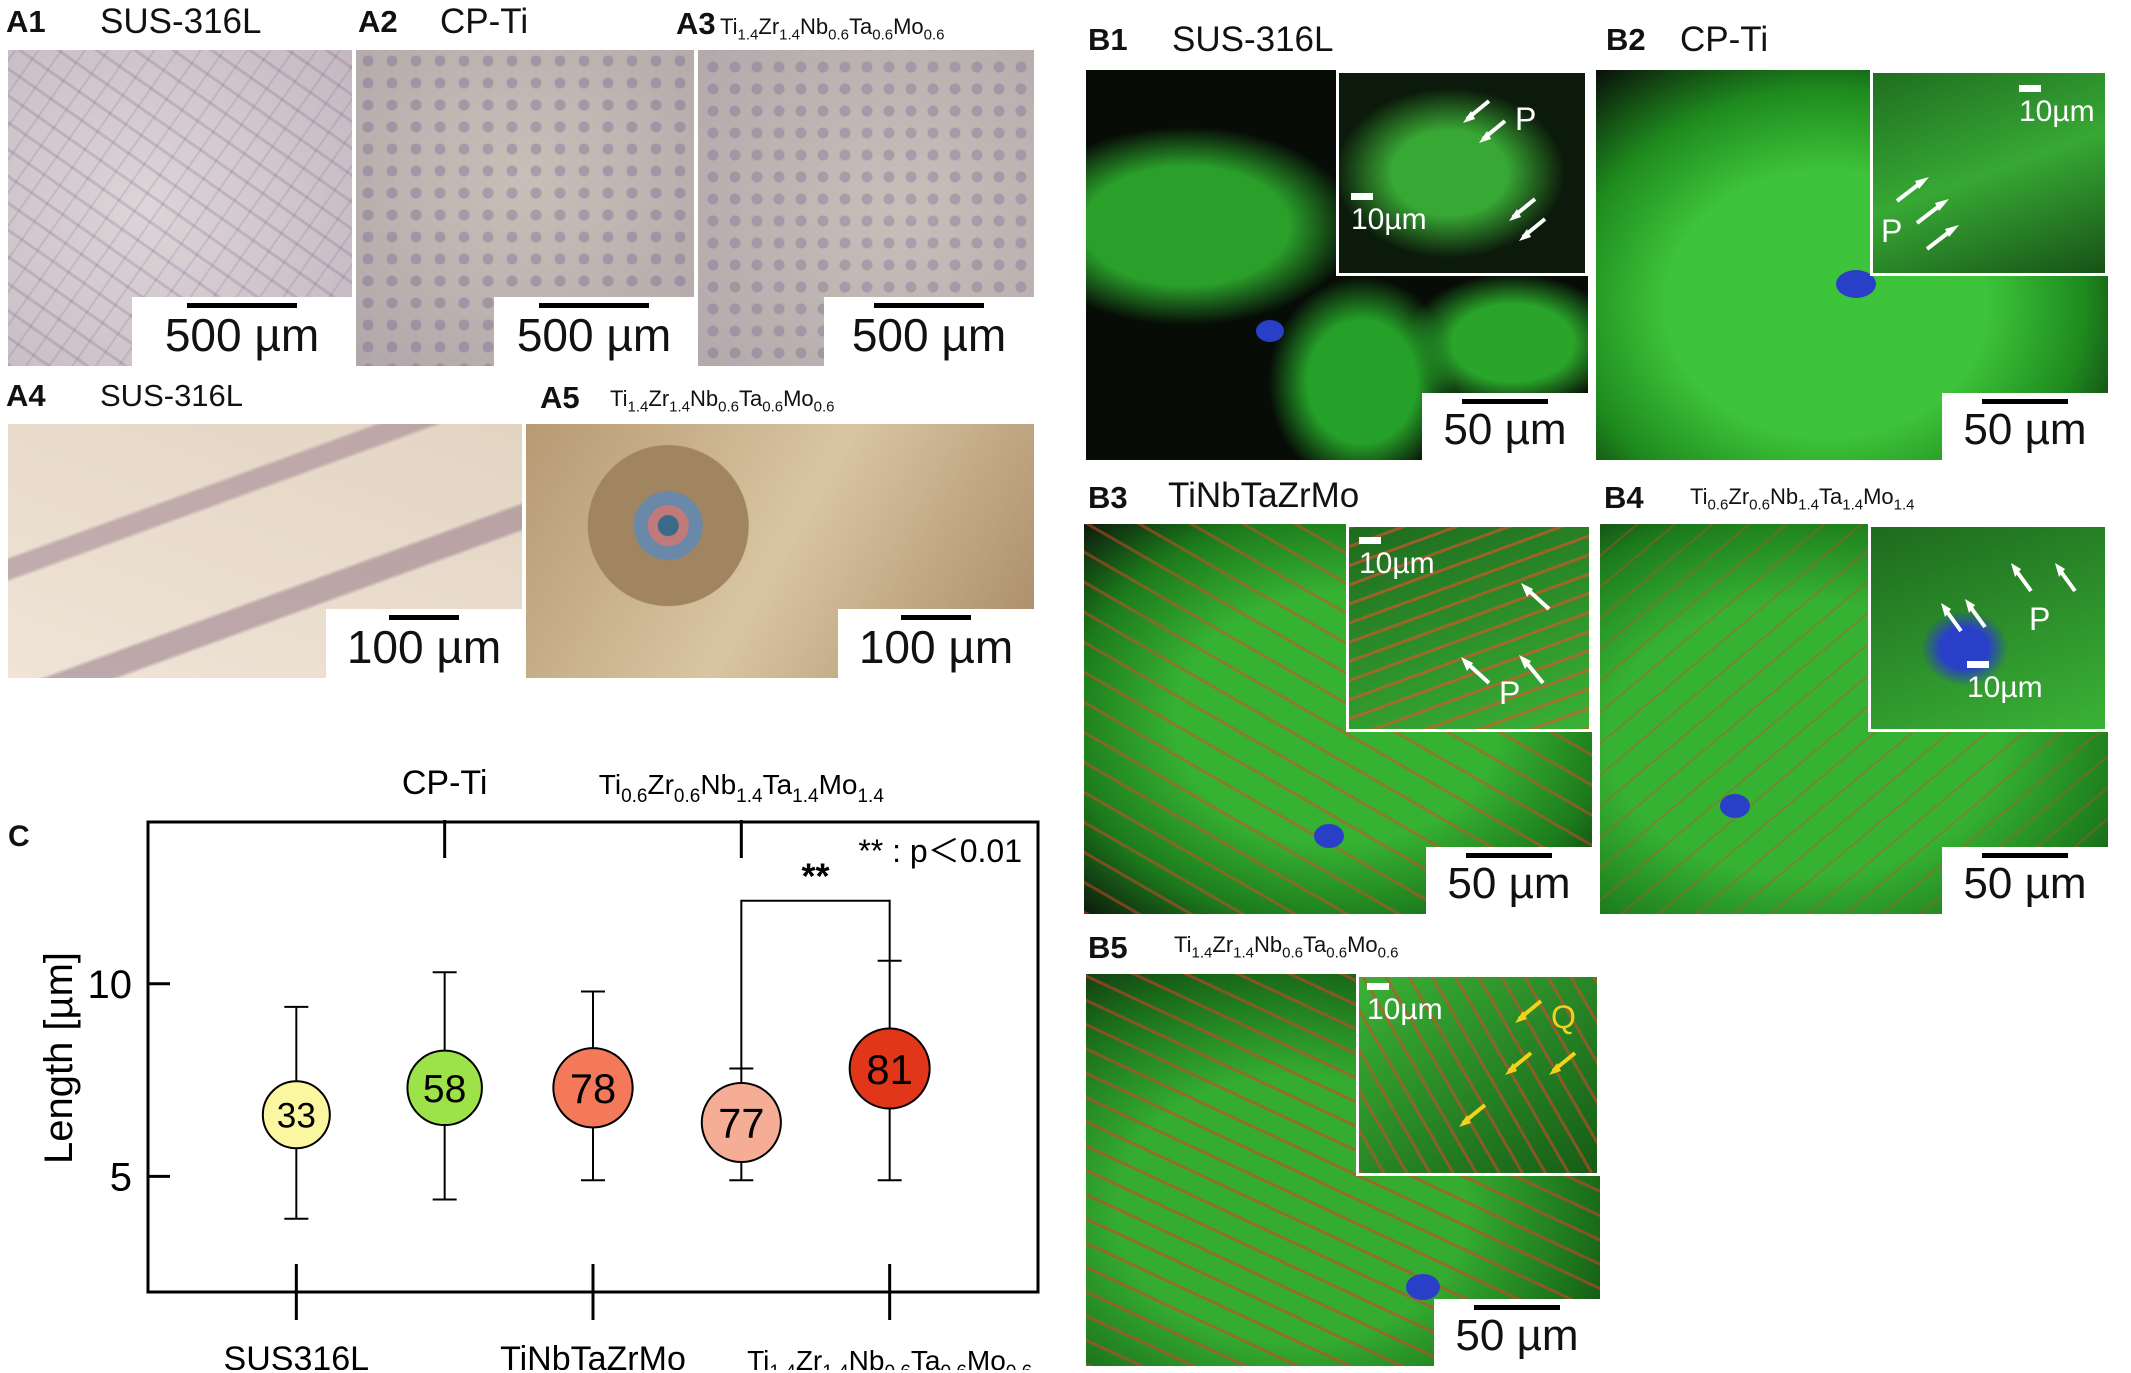 The height and width of the screenshot is (1373, 2131). I want to click on inset-scale-b4: 10µm, so click(2005, 683).